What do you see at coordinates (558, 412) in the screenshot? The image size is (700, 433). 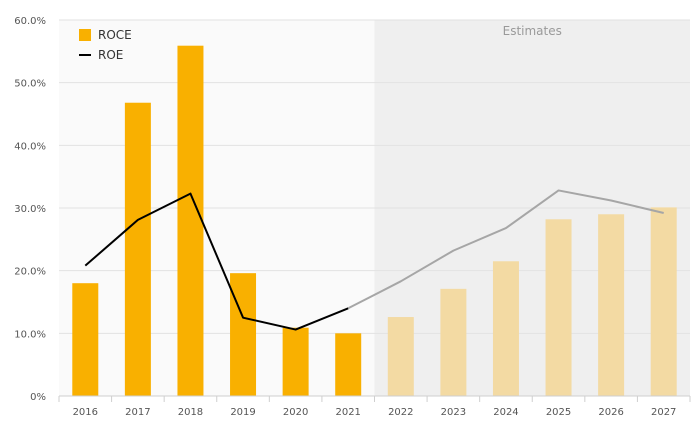 I see `x-tick-label: 2025` at bounding box center [558, 412].